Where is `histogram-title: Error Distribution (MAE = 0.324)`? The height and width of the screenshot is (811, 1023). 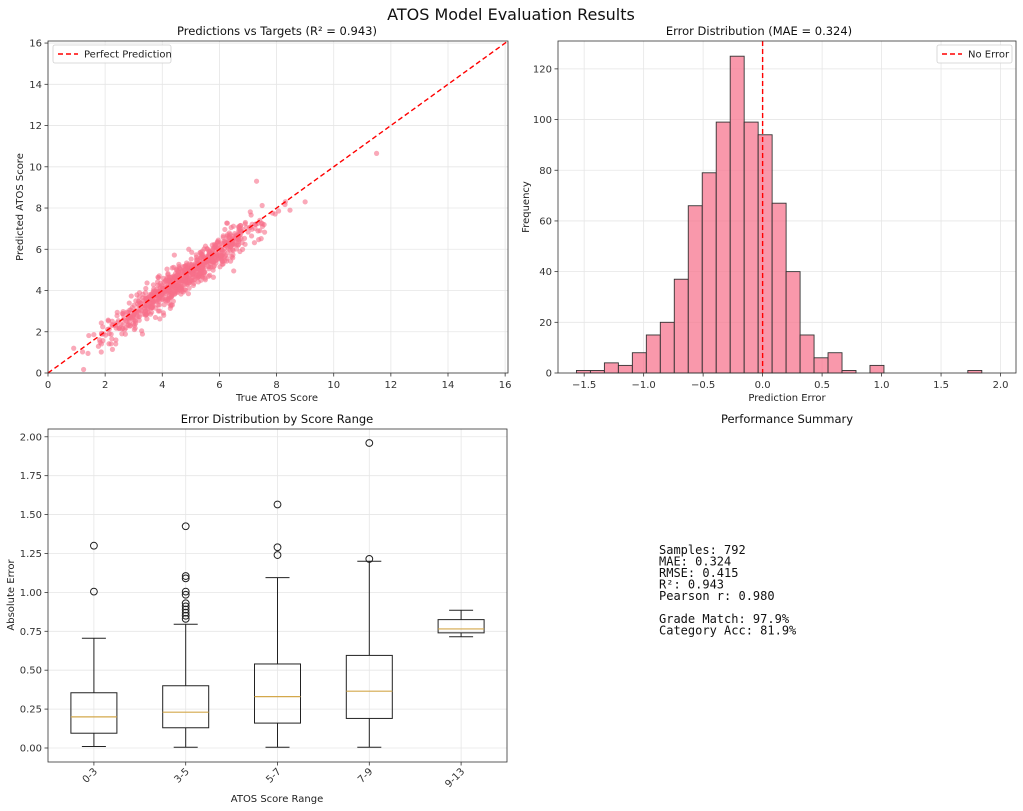 histogram-title: Error Distribution (MAE = 0.324) is located at coordinates (759, 31).